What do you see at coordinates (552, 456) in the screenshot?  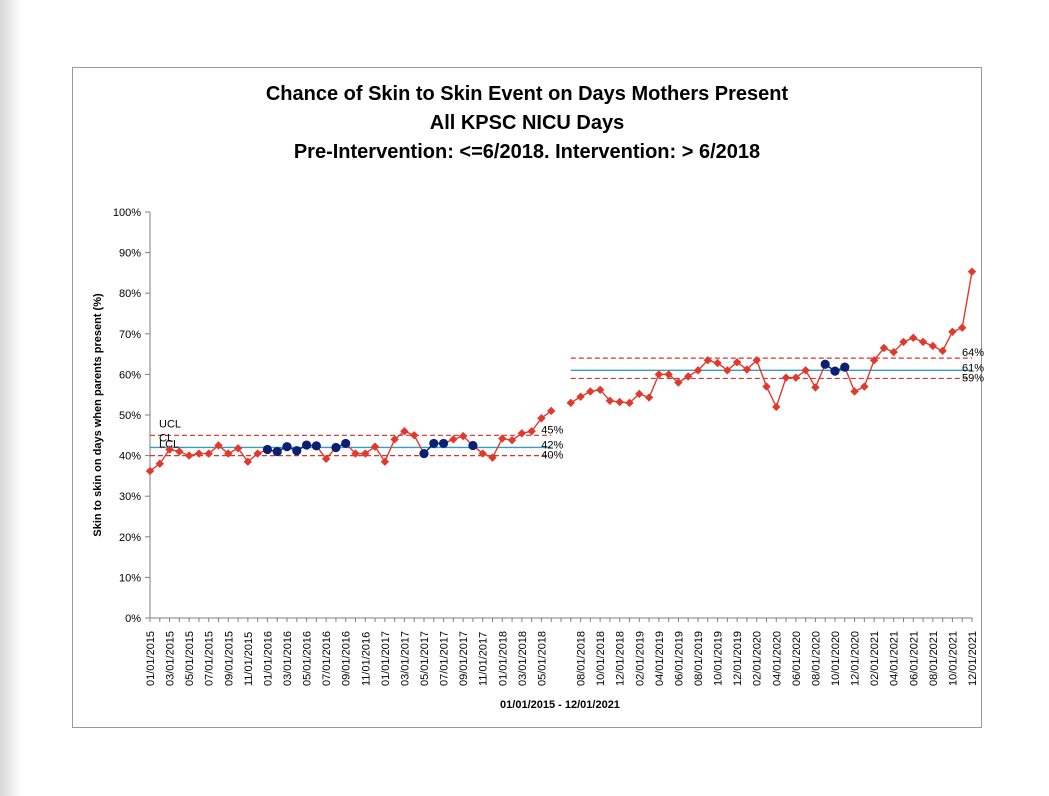 I see `lcl-value-label: 40%` at bounding box center [552, 456].